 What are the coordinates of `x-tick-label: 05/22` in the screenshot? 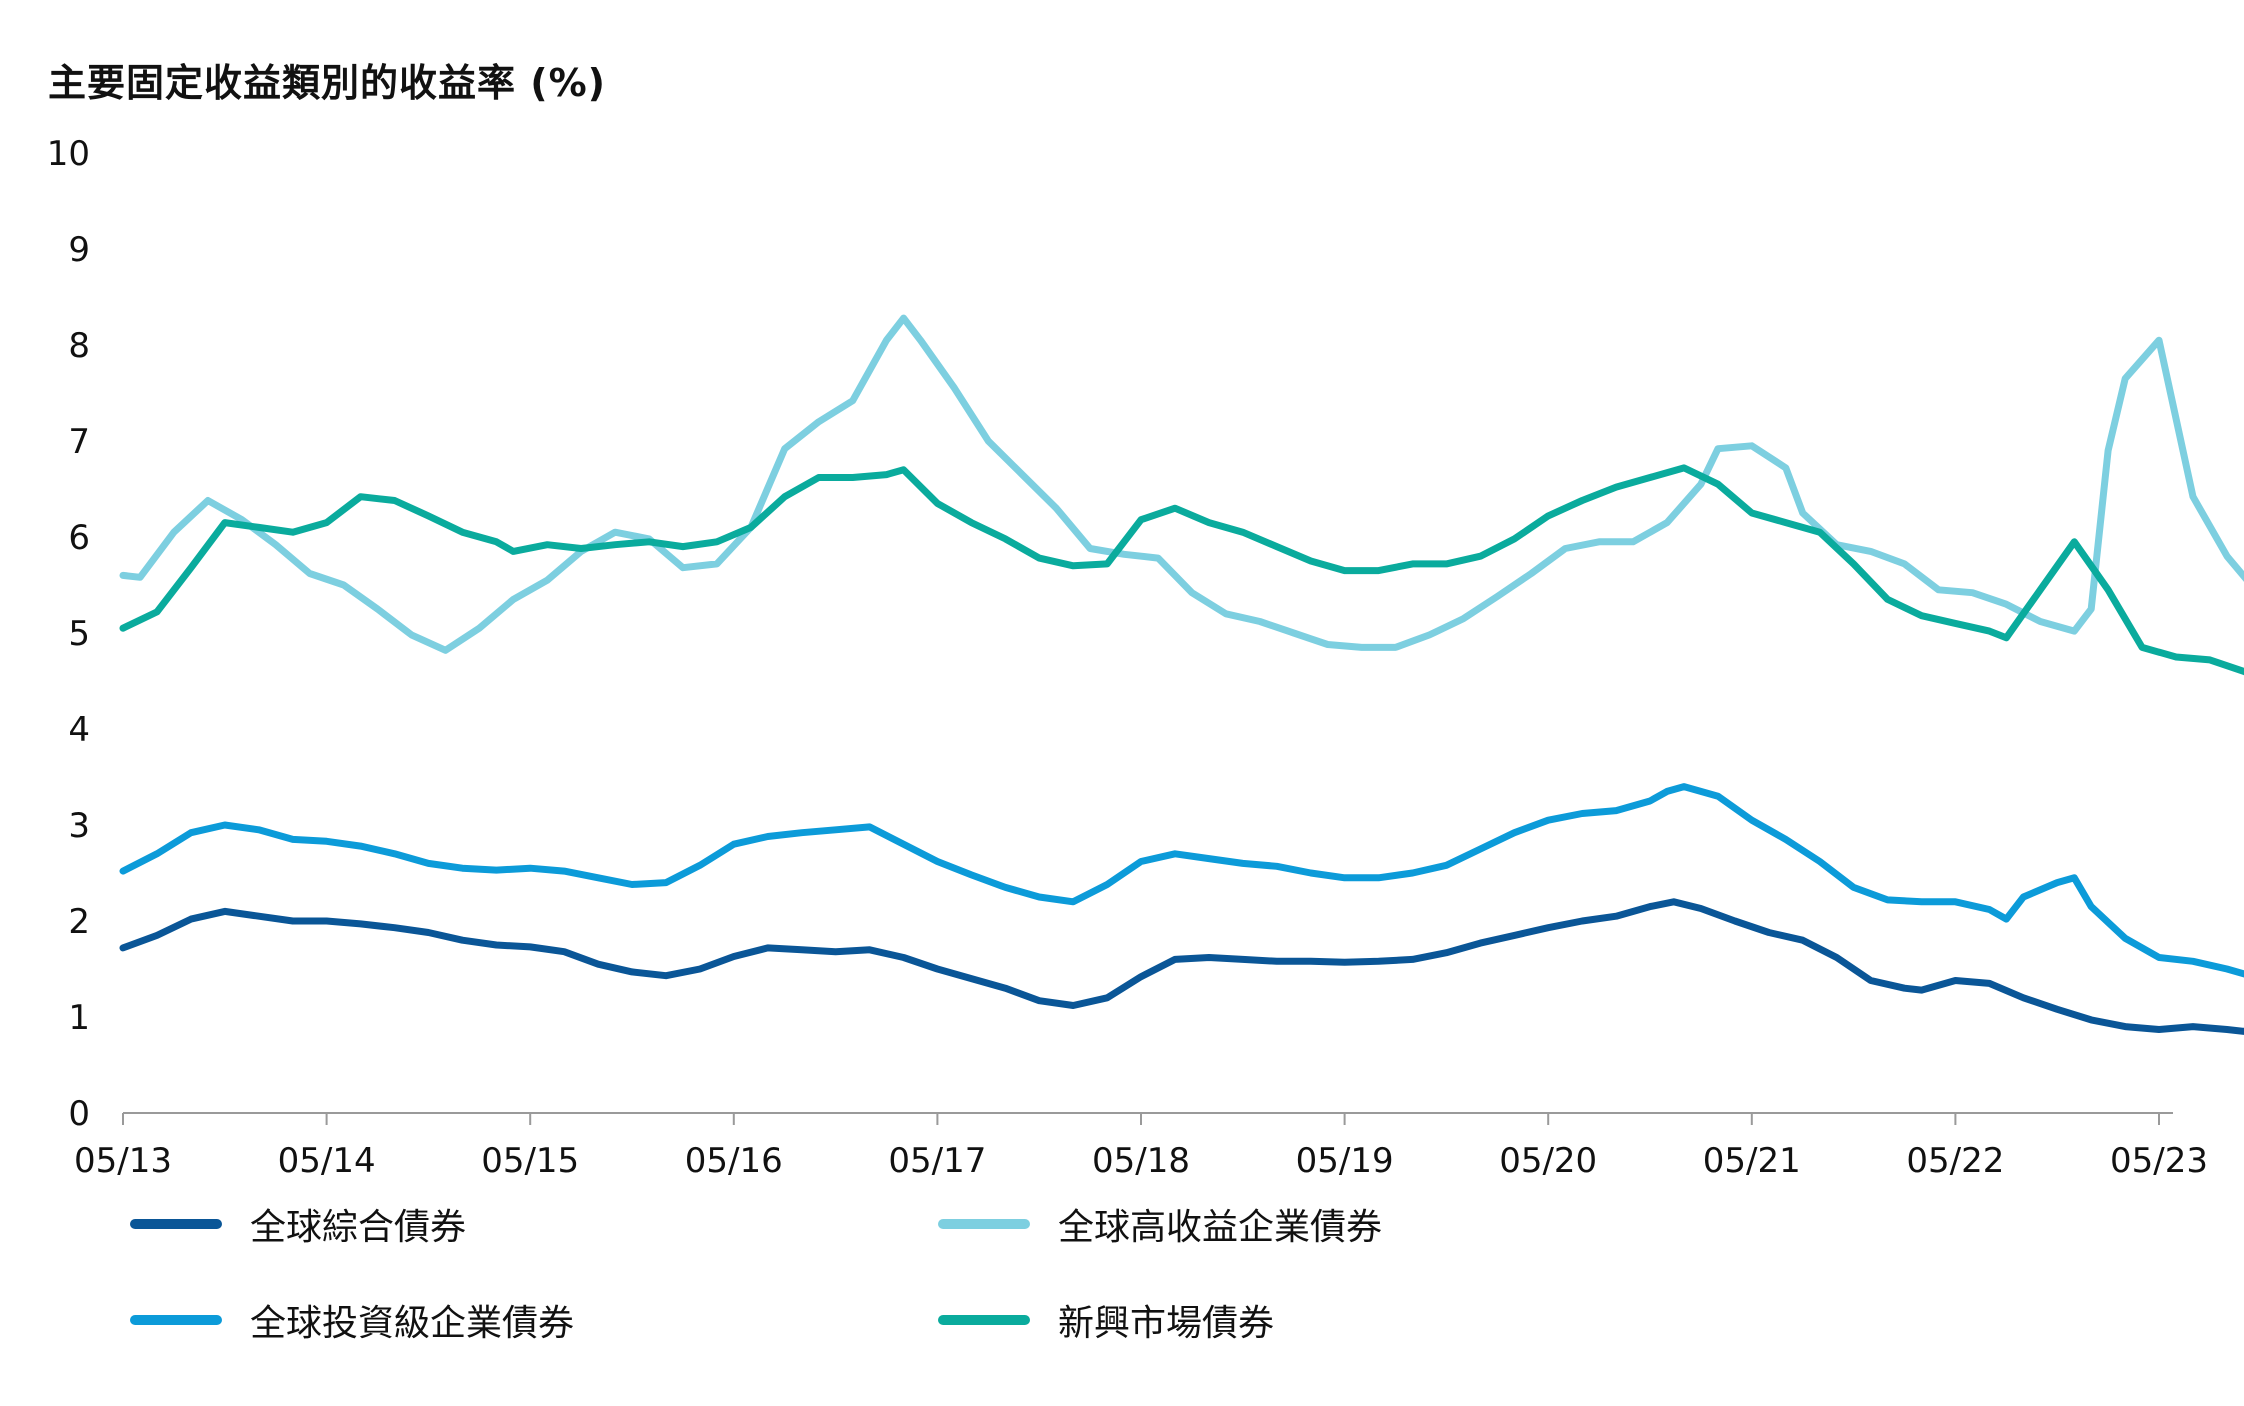 It's located at (1955, 1161).